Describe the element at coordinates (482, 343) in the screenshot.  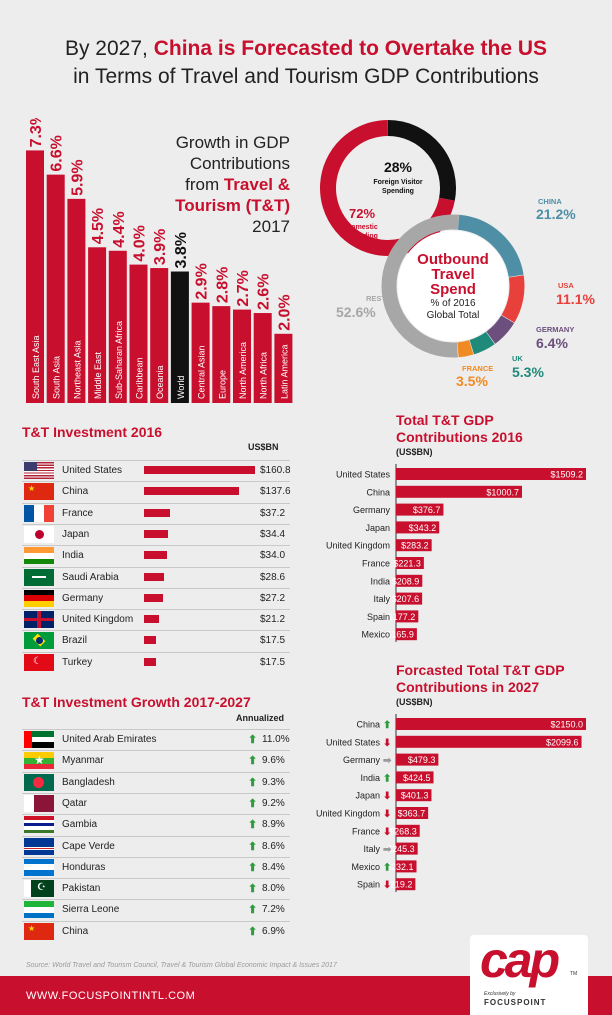
I see `outbound-arc-uk` at that location.